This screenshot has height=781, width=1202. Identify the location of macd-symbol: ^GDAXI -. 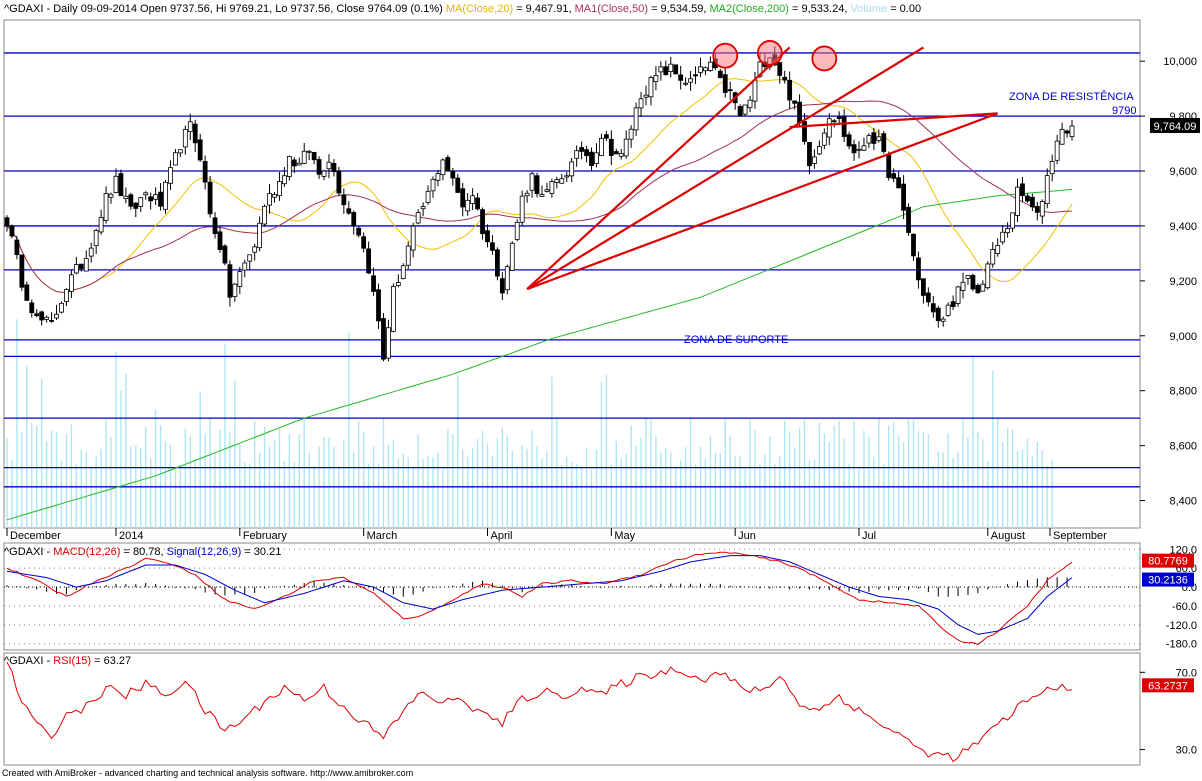
(27, 552).